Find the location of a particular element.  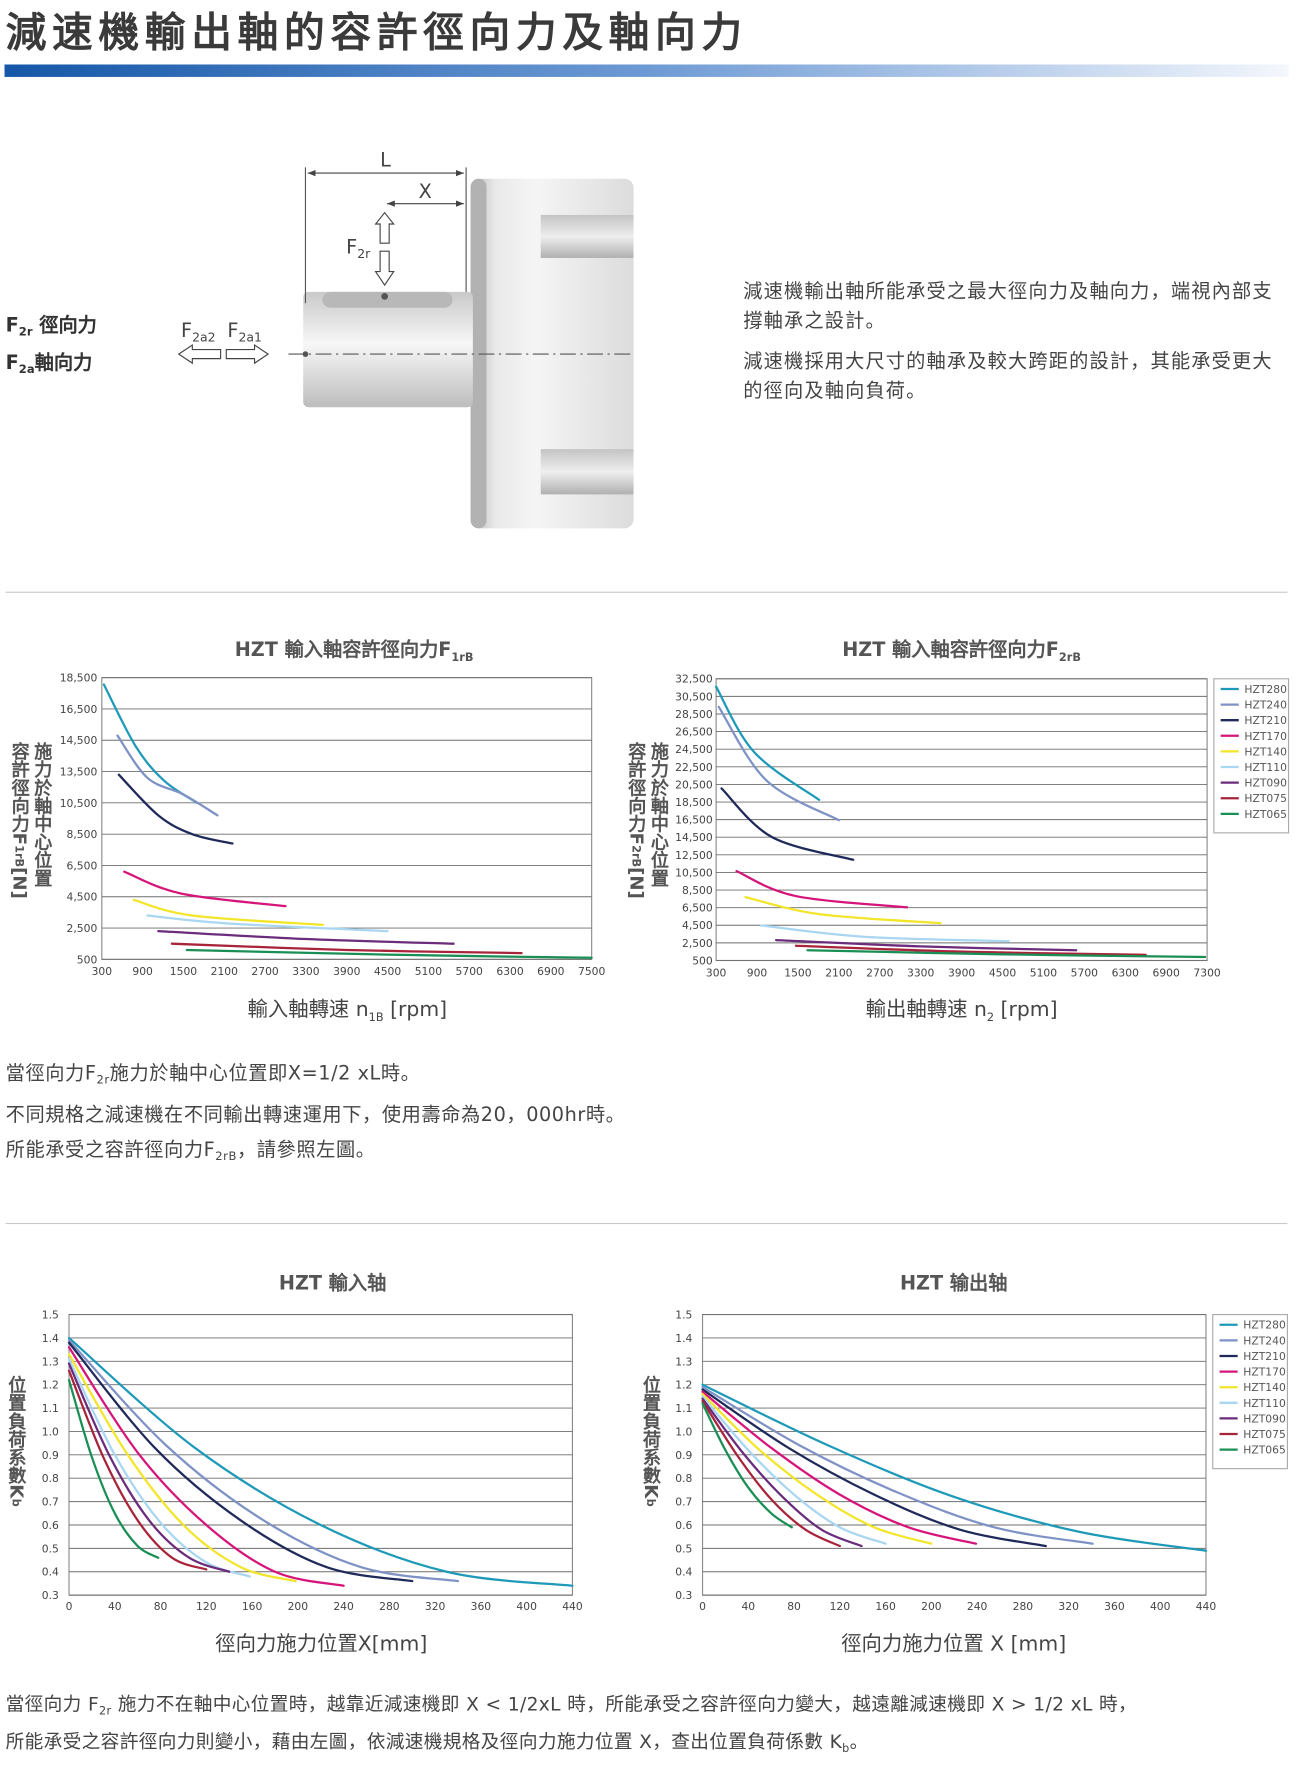

text-run: 2 is located at coordinates (990, 1017).